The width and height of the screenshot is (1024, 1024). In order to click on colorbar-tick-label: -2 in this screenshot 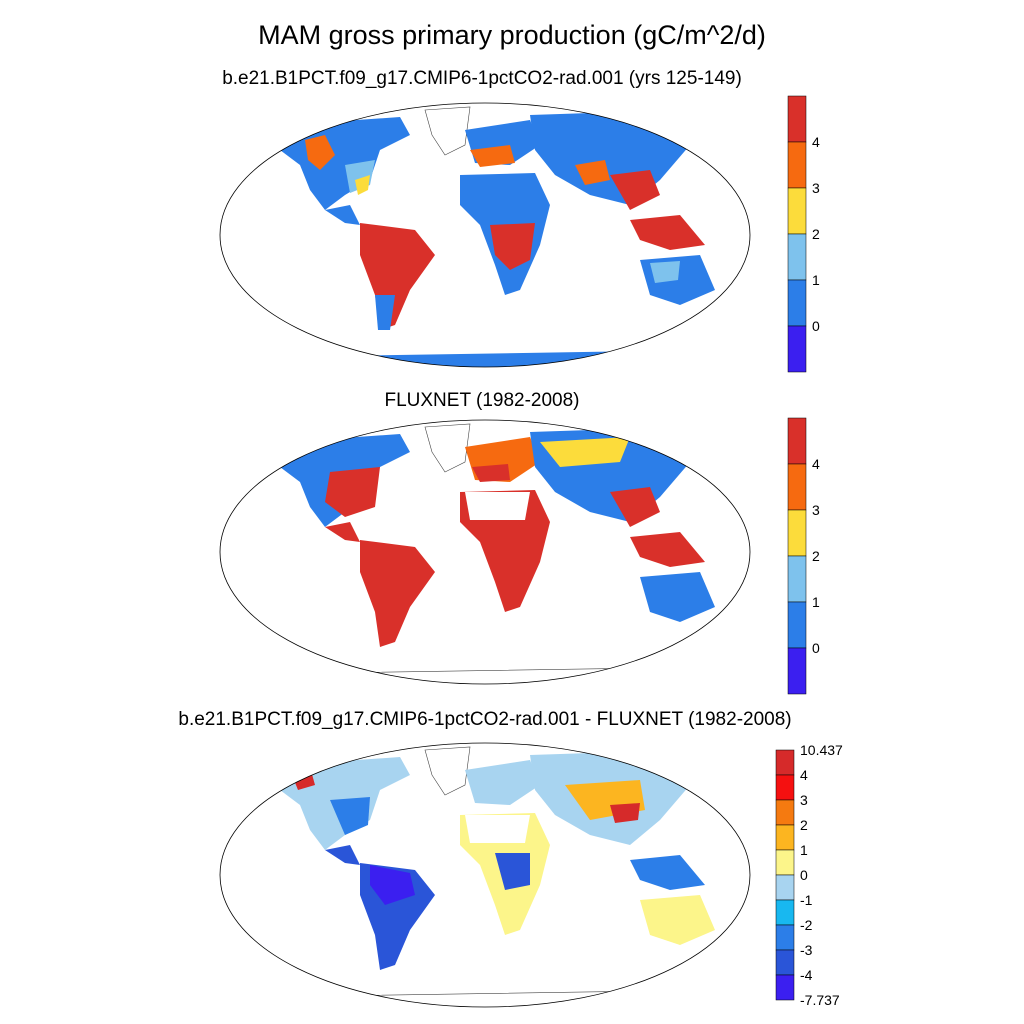, I will do `click(806, 925)`.